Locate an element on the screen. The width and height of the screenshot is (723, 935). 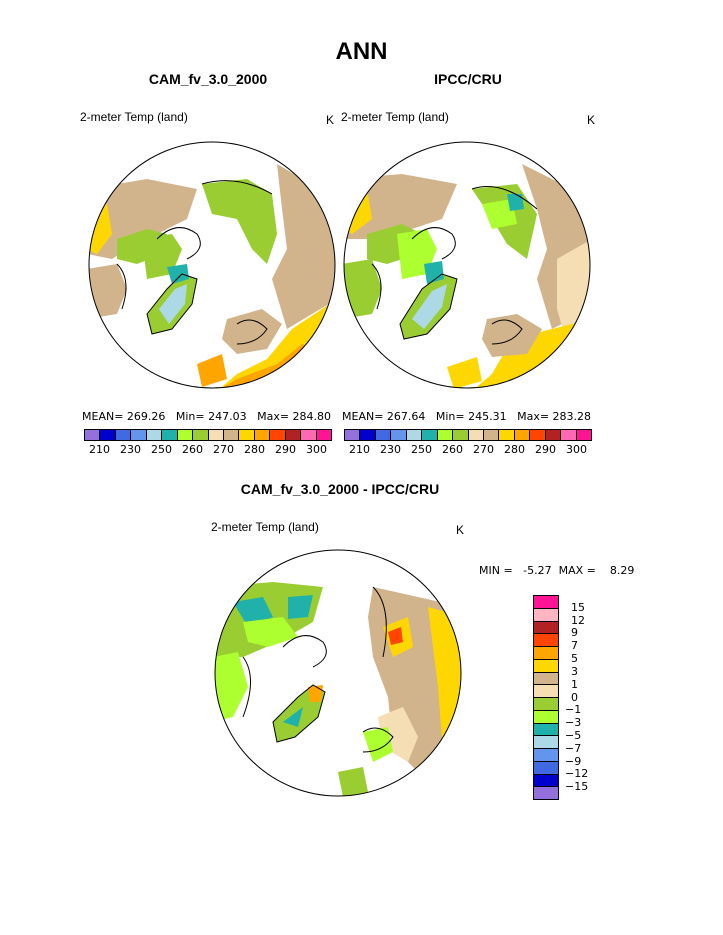
colorbar-tick-label: −12 is located at coordinates (577, 774).